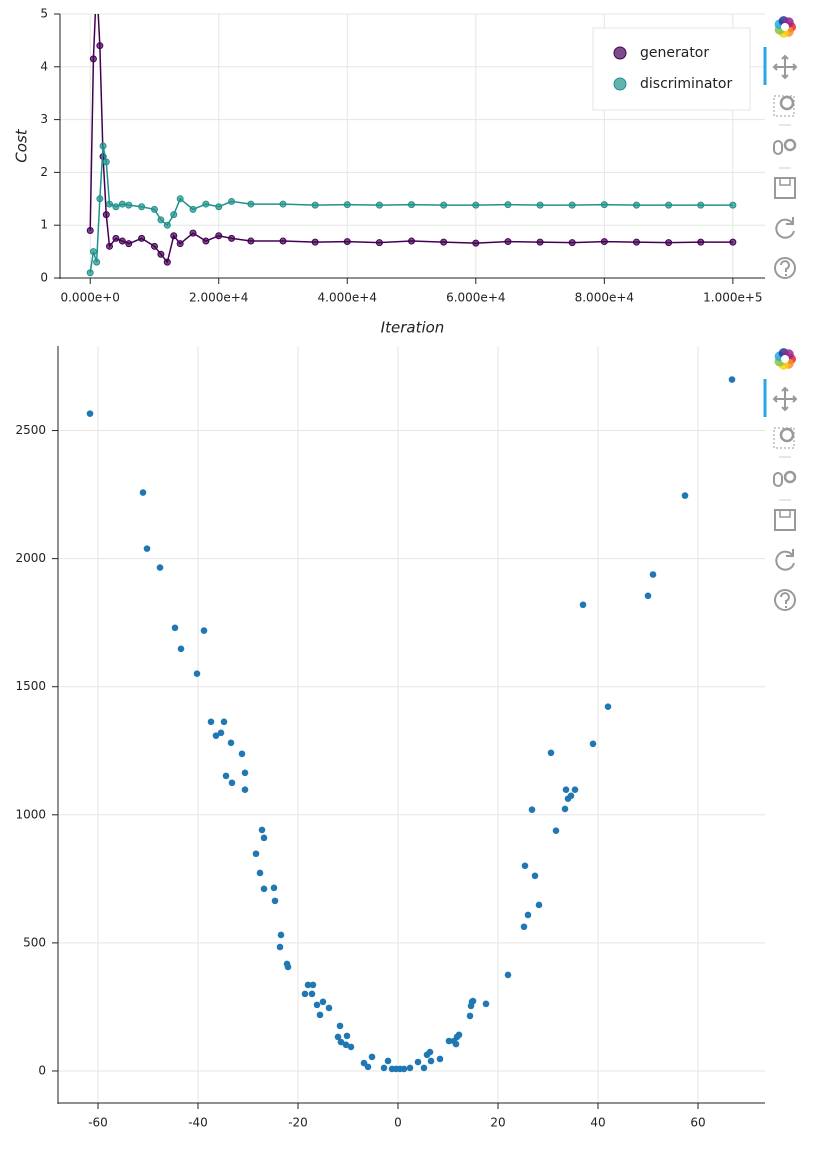  What do you see at coordinates (22, 145) in the screenshot?
I see `y-axis-title: Cost` at bounding box center [22, 145].